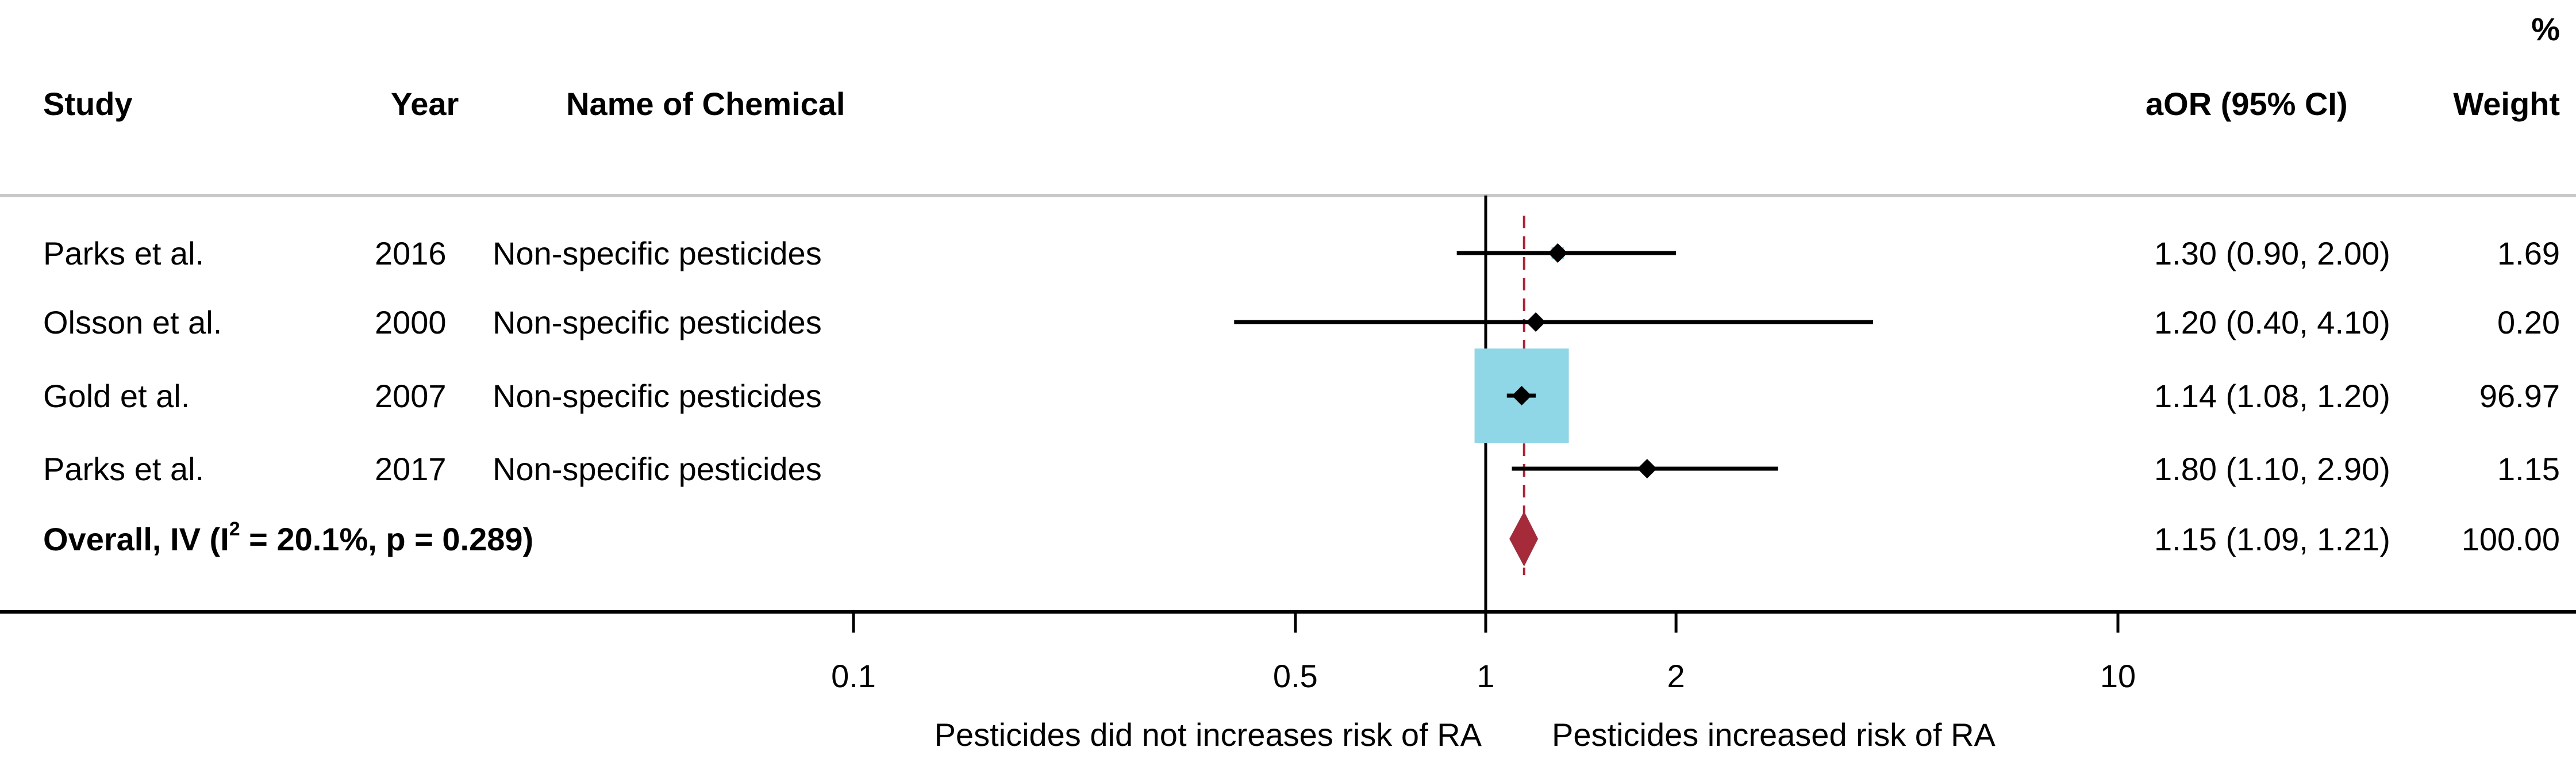 This screenshot has height=766, width=2576. I want to click on overall-weight-text: 100.00, so click(2511, 539).